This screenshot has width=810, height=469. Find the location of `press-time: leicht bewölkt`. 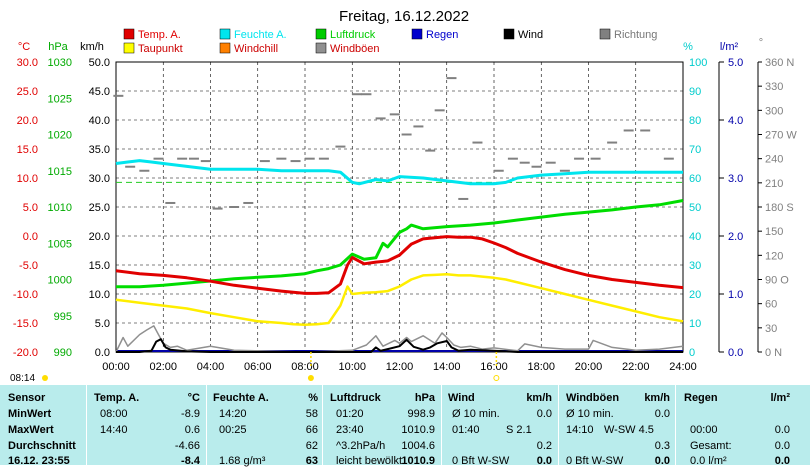

press-time: leicht bewölkt is located at coordinates (369, 461).